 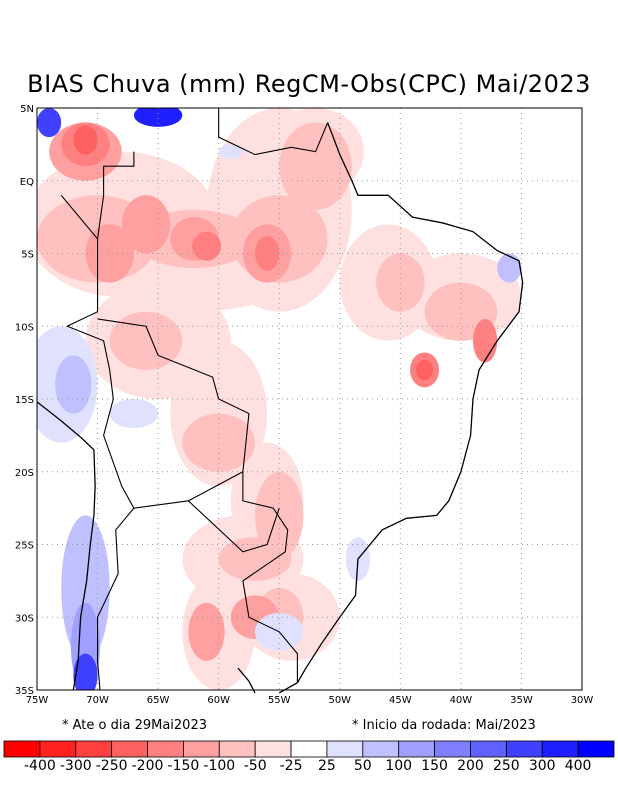 What do you see at coordinates (309, 84) in the screenshot?
I see `chart-title: BIAS Chuva (mm) RegCM-Obs(CPC) Mai/2023` at bounding box center [309, 84].